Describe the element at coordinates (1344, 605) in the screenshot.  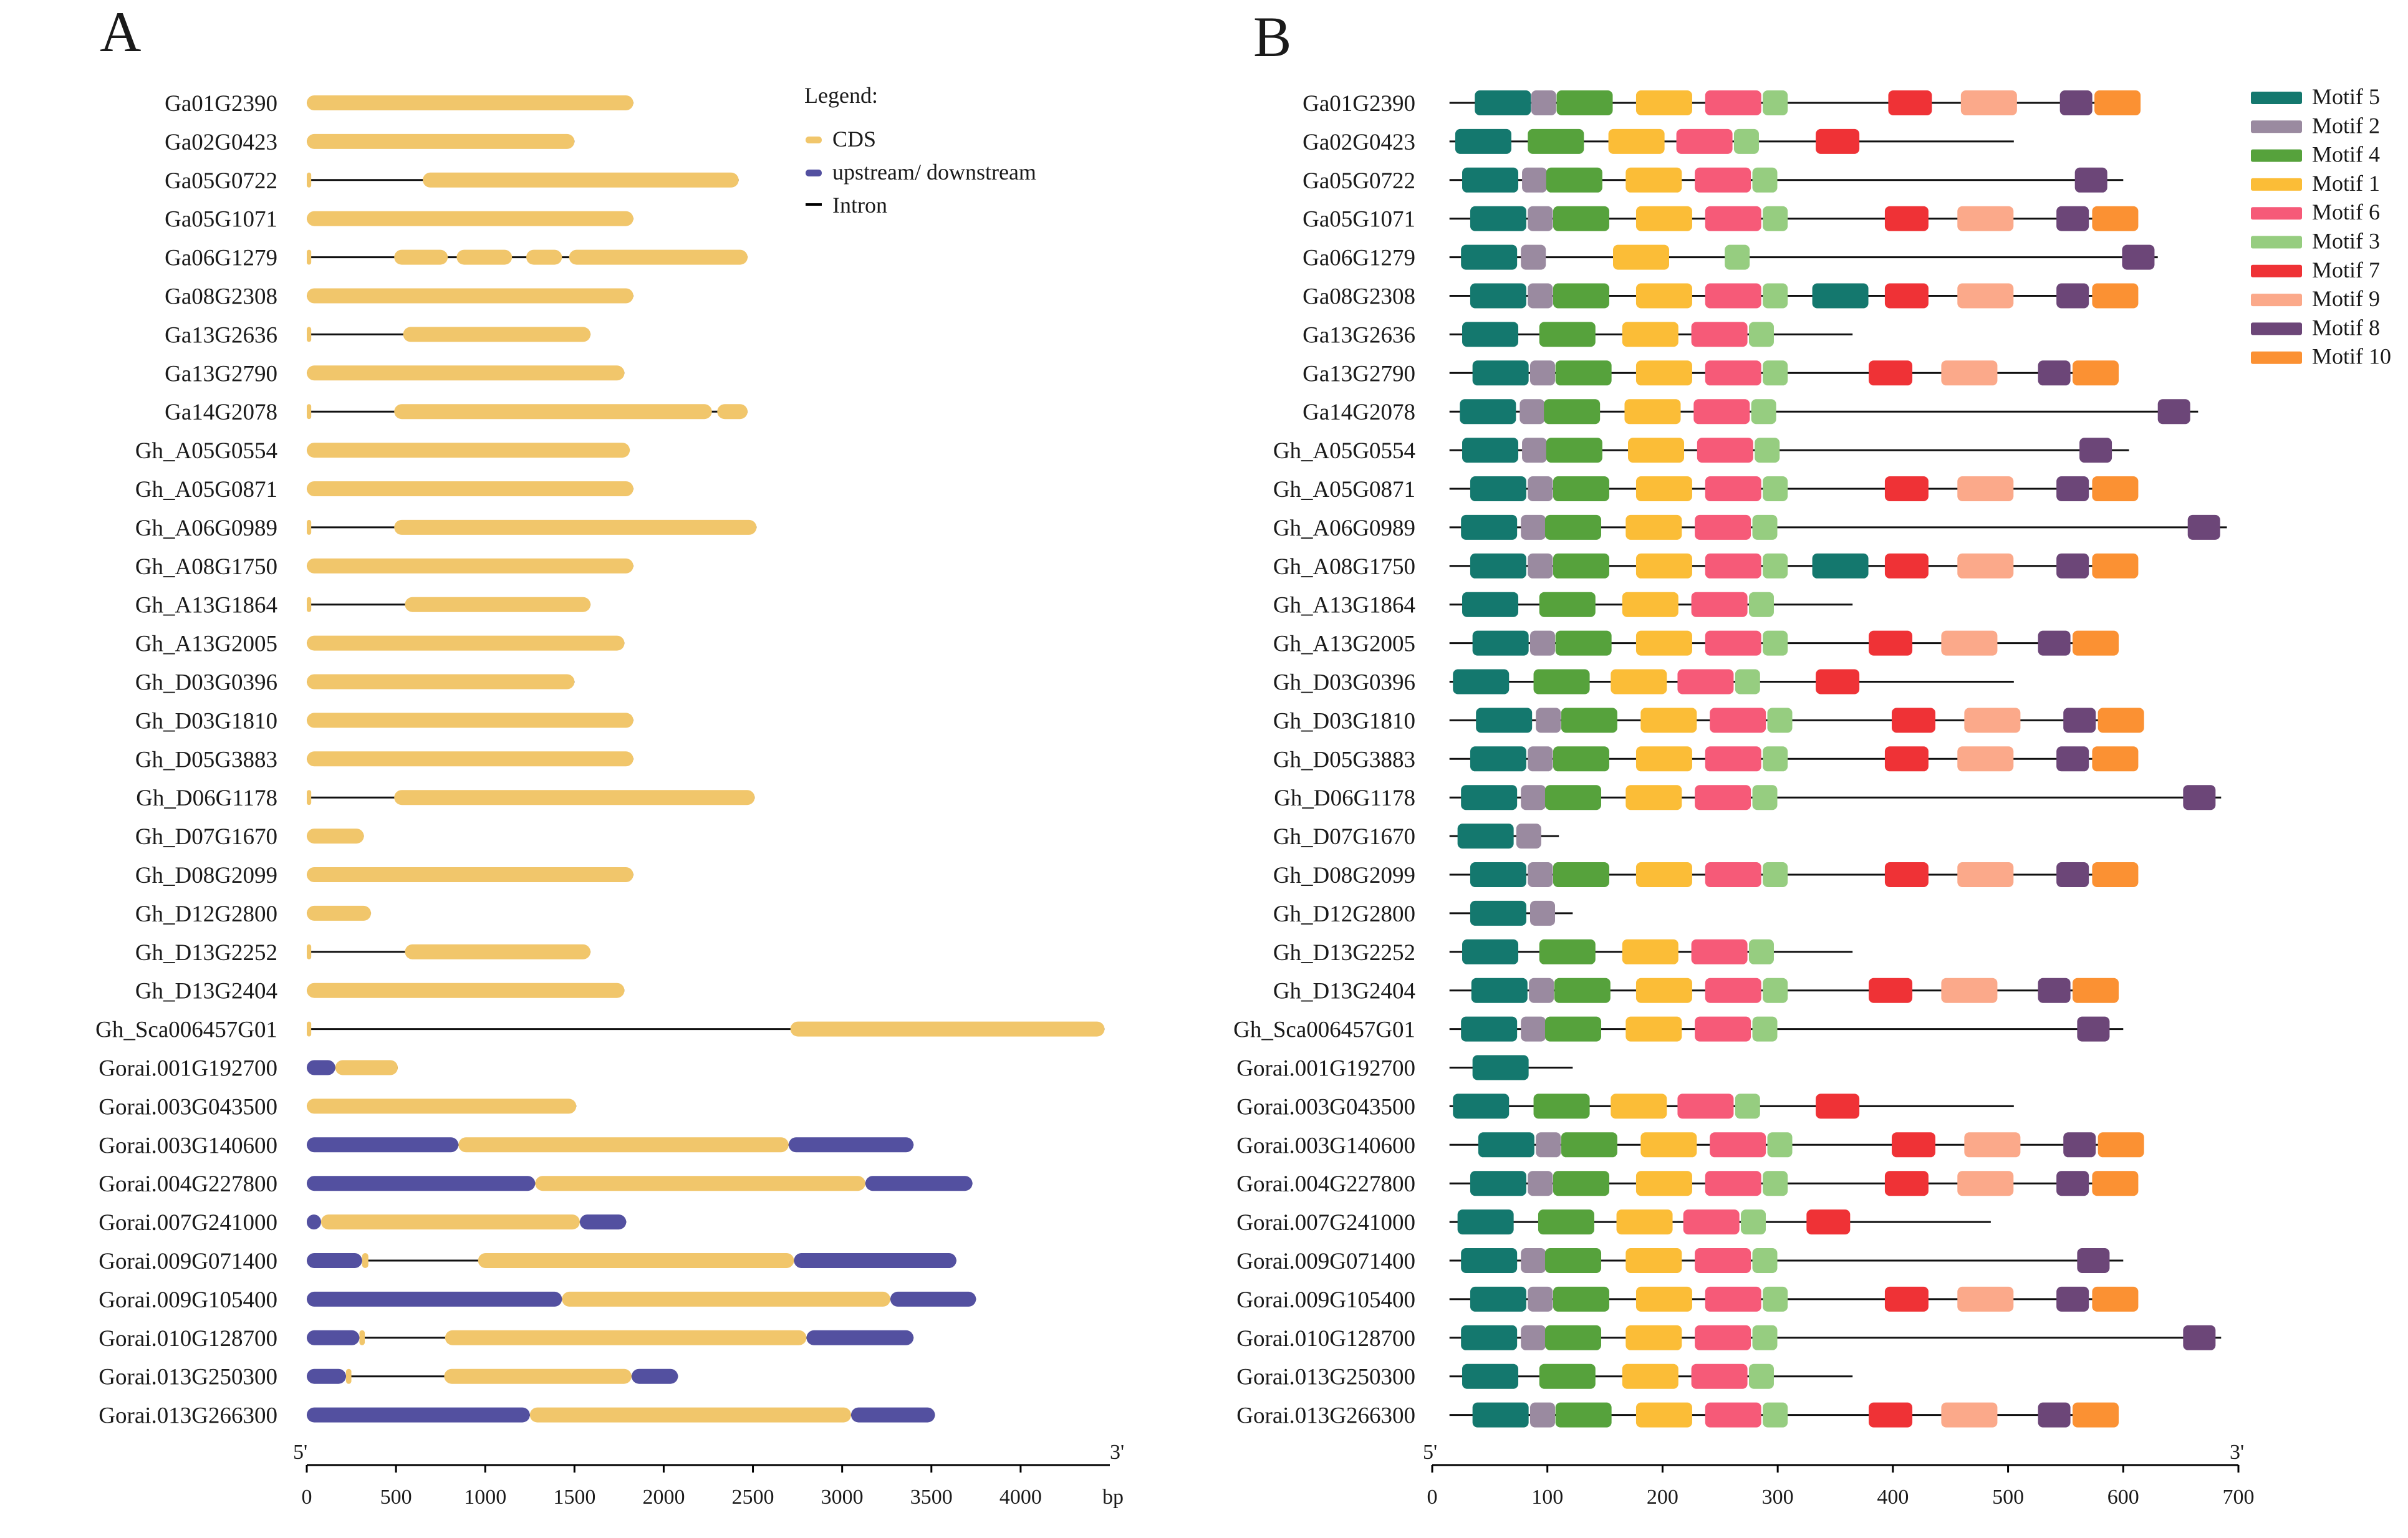
I see `protein-name: Gh_A13G1864` at that location.